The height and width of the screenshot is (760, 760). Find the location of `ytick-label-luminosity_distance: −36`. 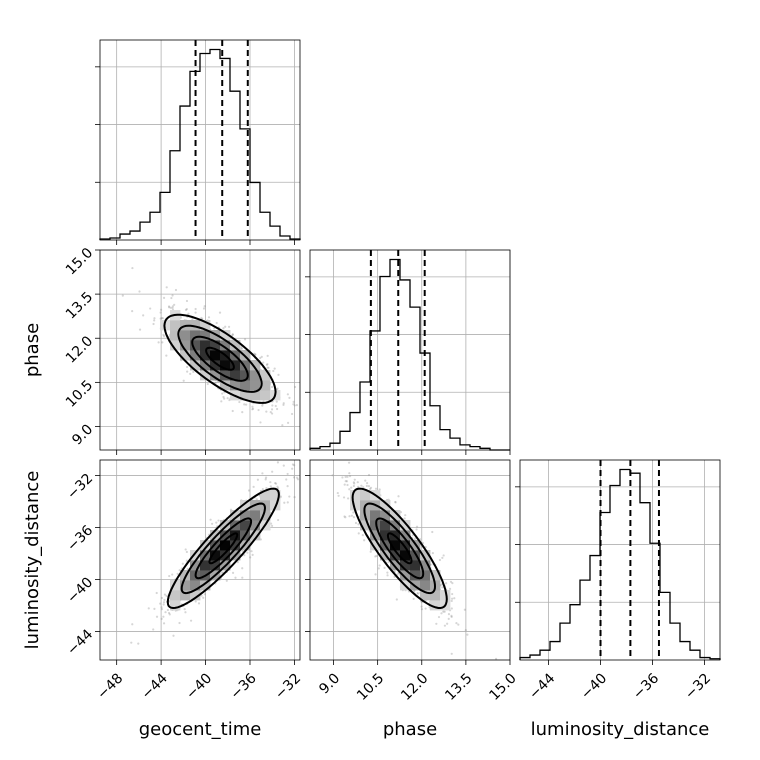

ytick-label-luminosity_distance: −36 is located at coordinates (80, 538).